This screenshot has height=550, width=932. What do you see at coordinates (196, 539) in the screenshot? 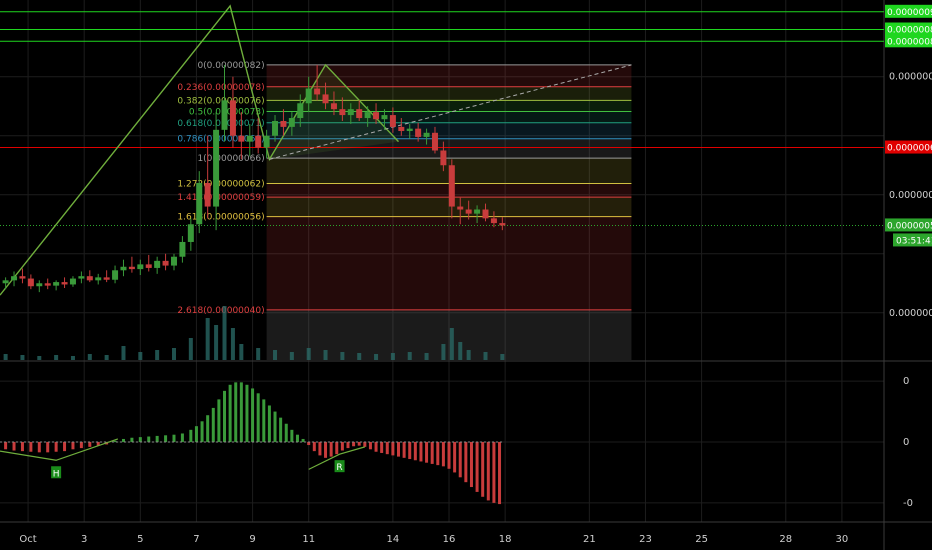
I see `x-tick-label: 7` at bounding box center [196, 539].